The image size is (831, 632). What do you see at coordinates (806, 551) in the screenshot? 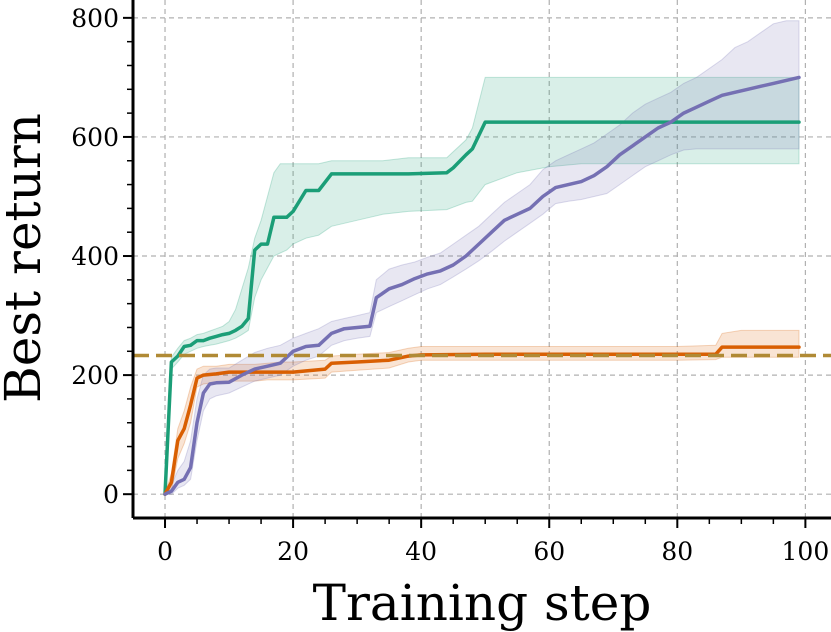
I see `x-tick-label: 100` at bounding box center [806, 551].